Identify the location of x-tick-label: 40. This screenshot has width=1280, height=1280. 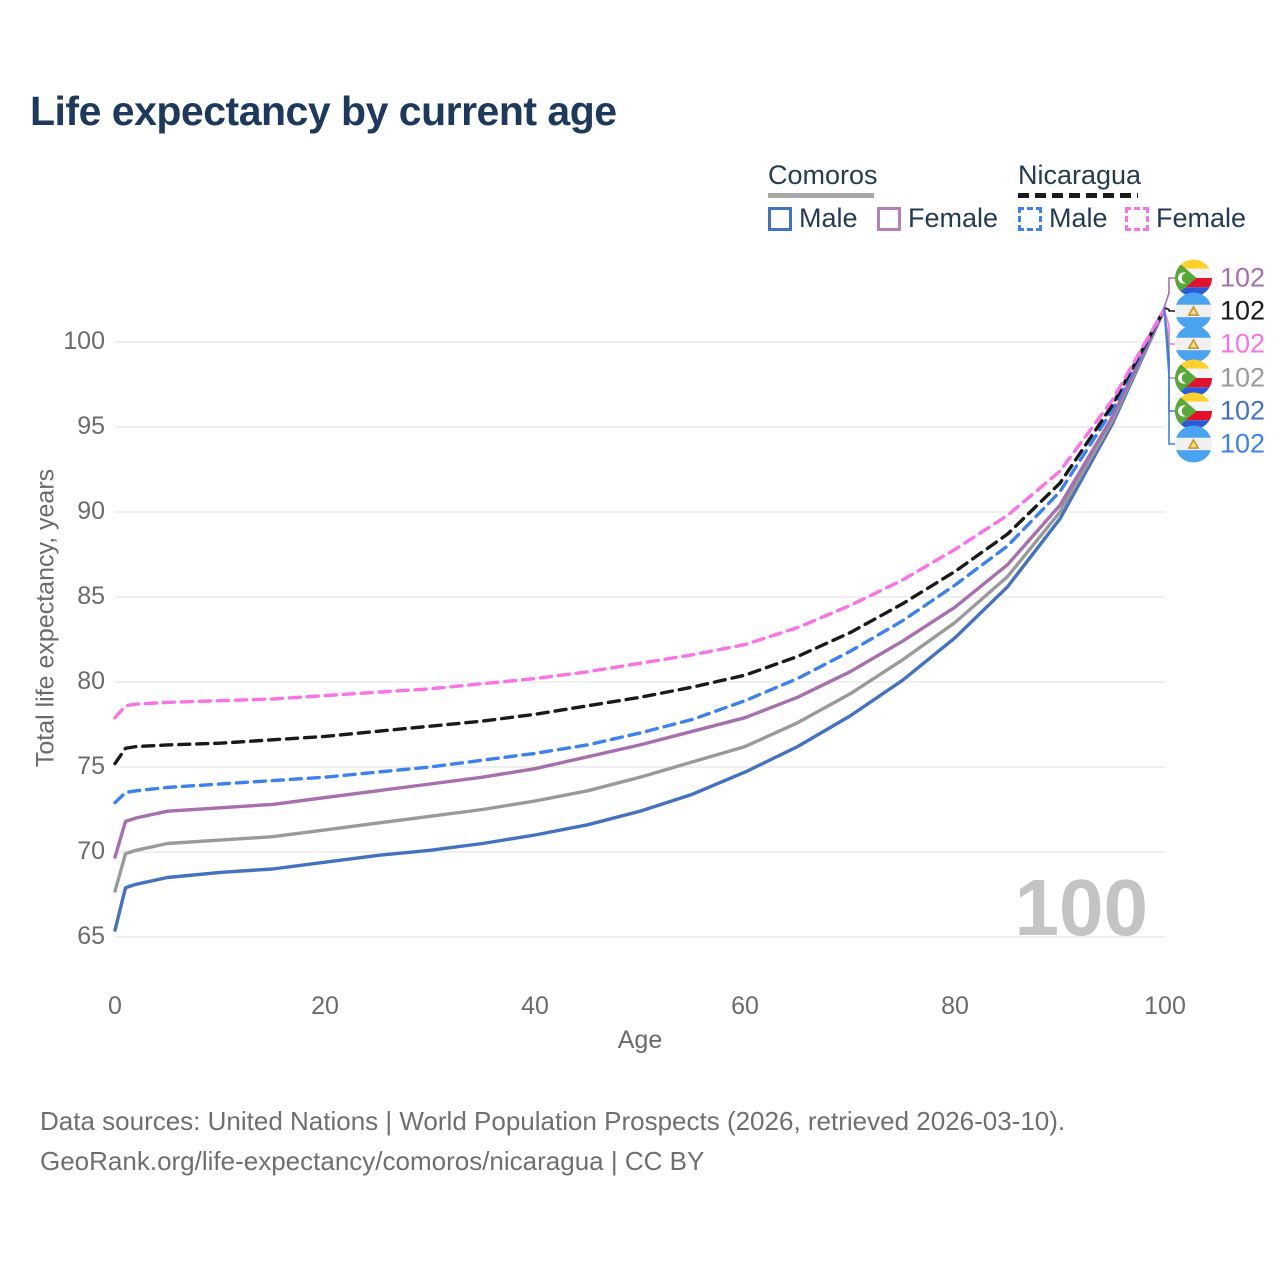
(535, 1006).